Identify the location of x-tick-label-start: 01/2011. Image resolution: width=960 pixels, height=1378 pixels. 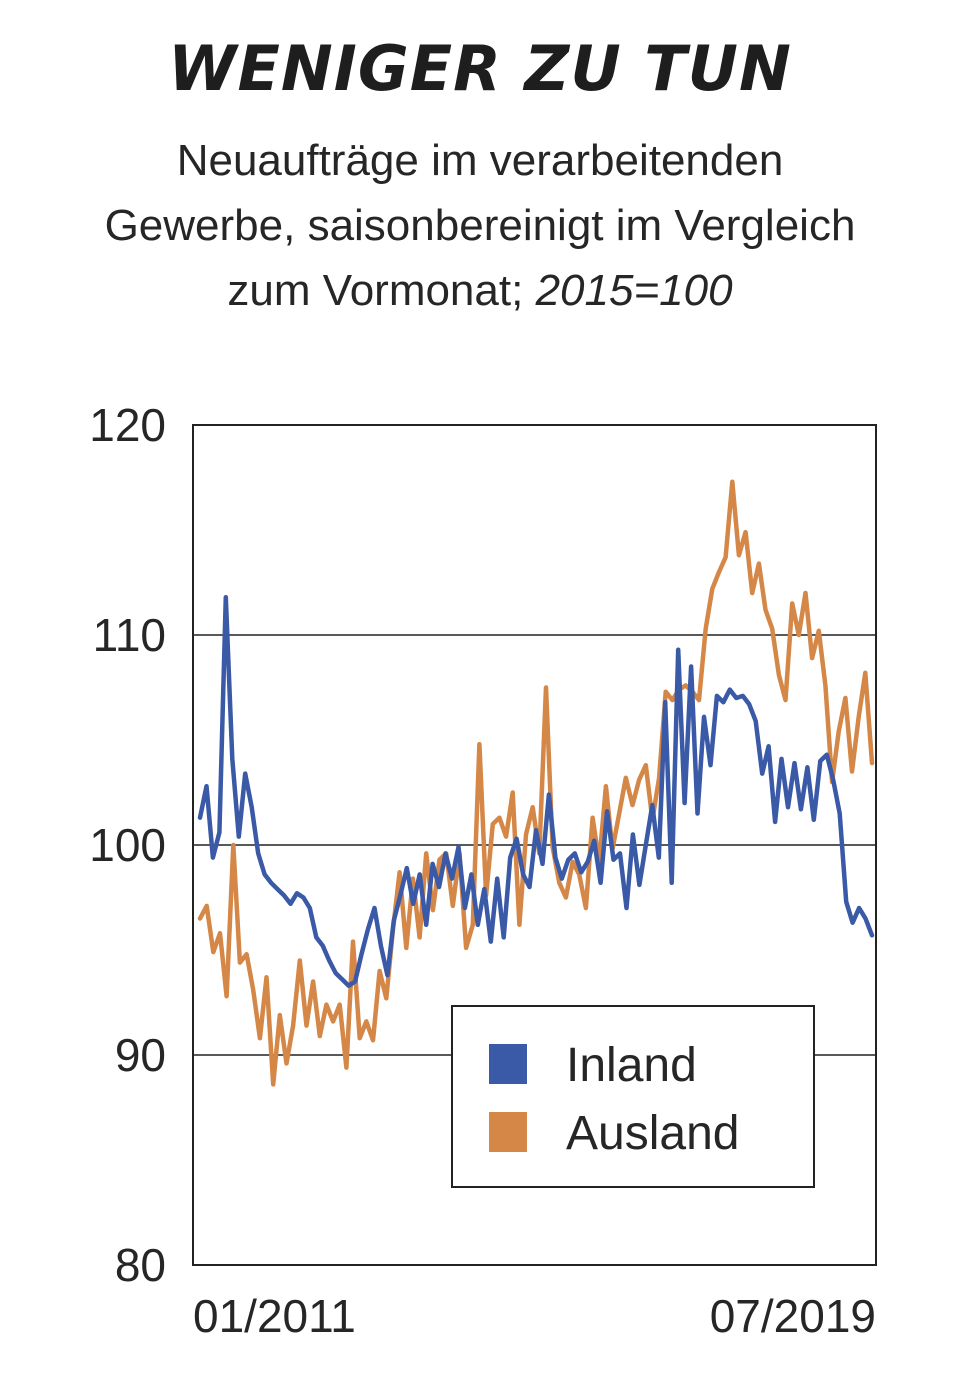
(274, 1316).